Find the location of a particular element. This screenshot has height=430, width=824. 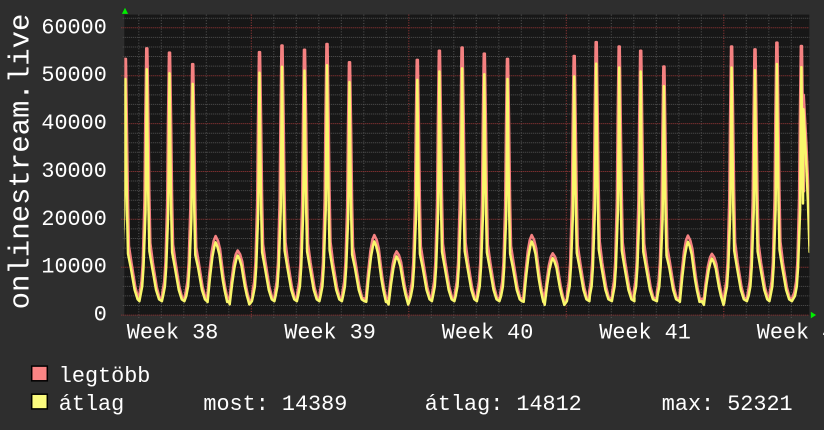

svg-text: onlinestream.live is located at coordinates (21, 162).